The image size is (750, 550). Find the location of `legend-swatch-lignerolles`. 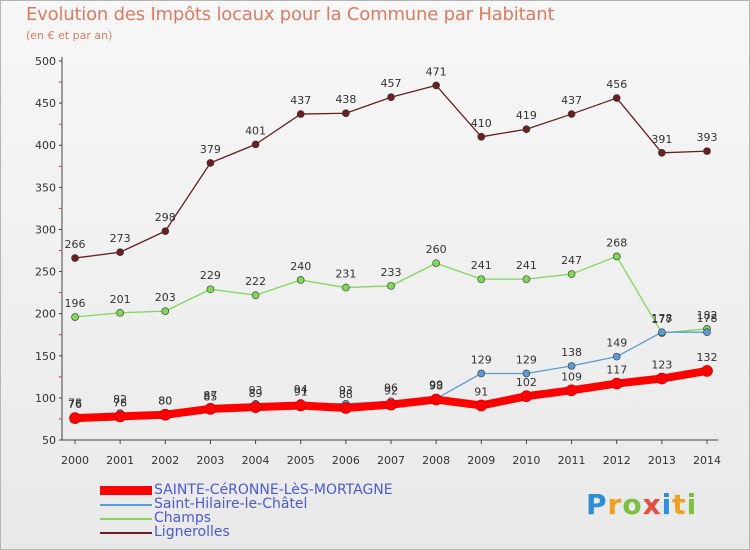

legend-swatch-lignerolles is located at coordinates (126, 533).